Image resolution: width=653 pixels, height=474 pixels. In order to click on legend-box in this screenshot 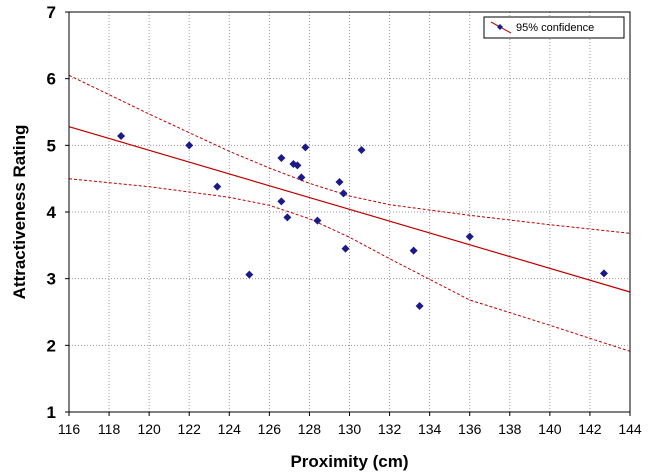, I will do `click(554, 27)`.